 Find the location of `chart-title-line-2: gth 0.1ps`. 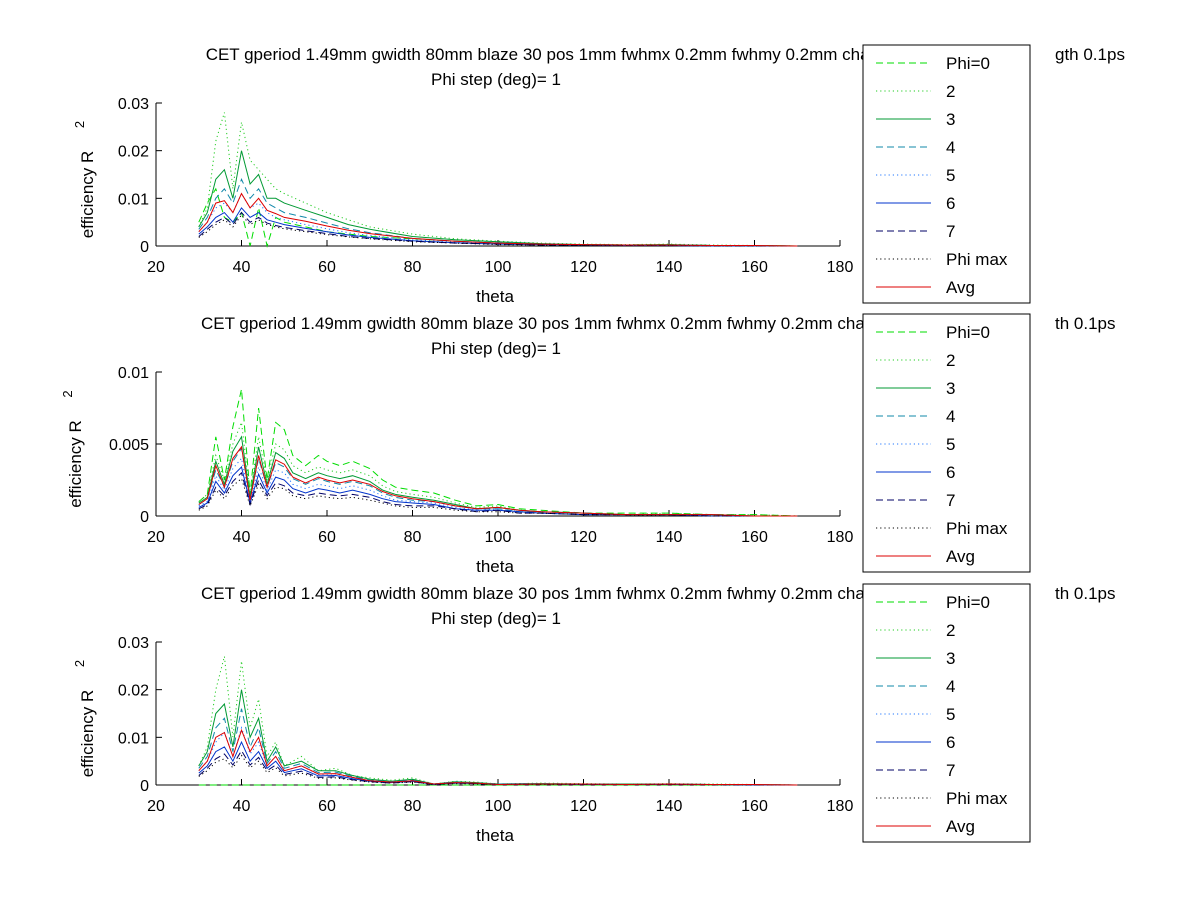

chart-title-line-2: gth 0.1ps is located at coordinates (1090, 54).